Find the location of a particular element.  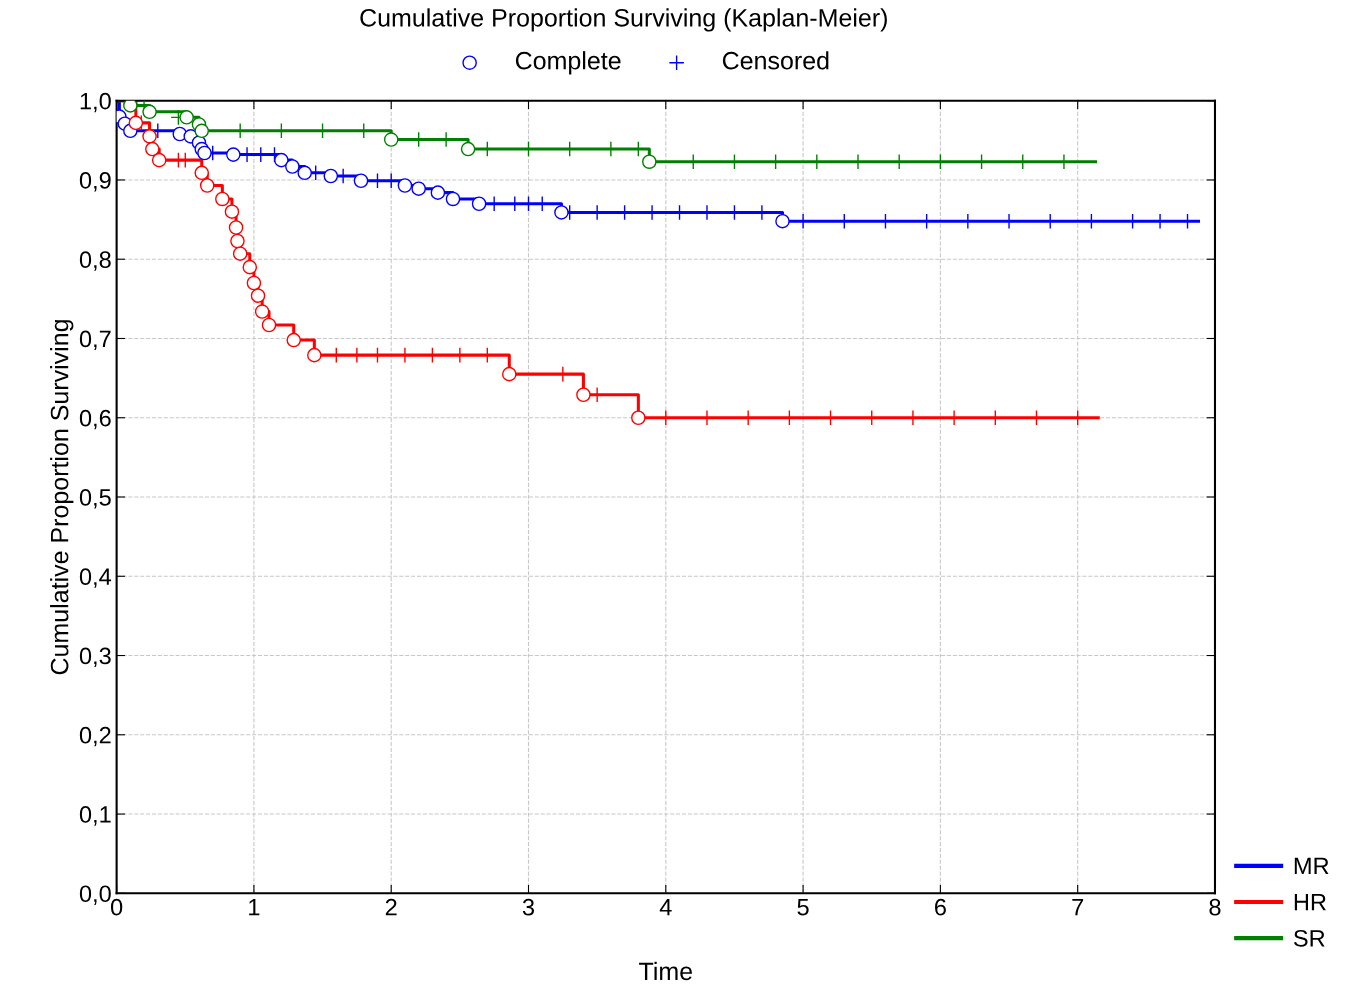

y-tick-label: 0,7 is located at coordinates (95, 340).